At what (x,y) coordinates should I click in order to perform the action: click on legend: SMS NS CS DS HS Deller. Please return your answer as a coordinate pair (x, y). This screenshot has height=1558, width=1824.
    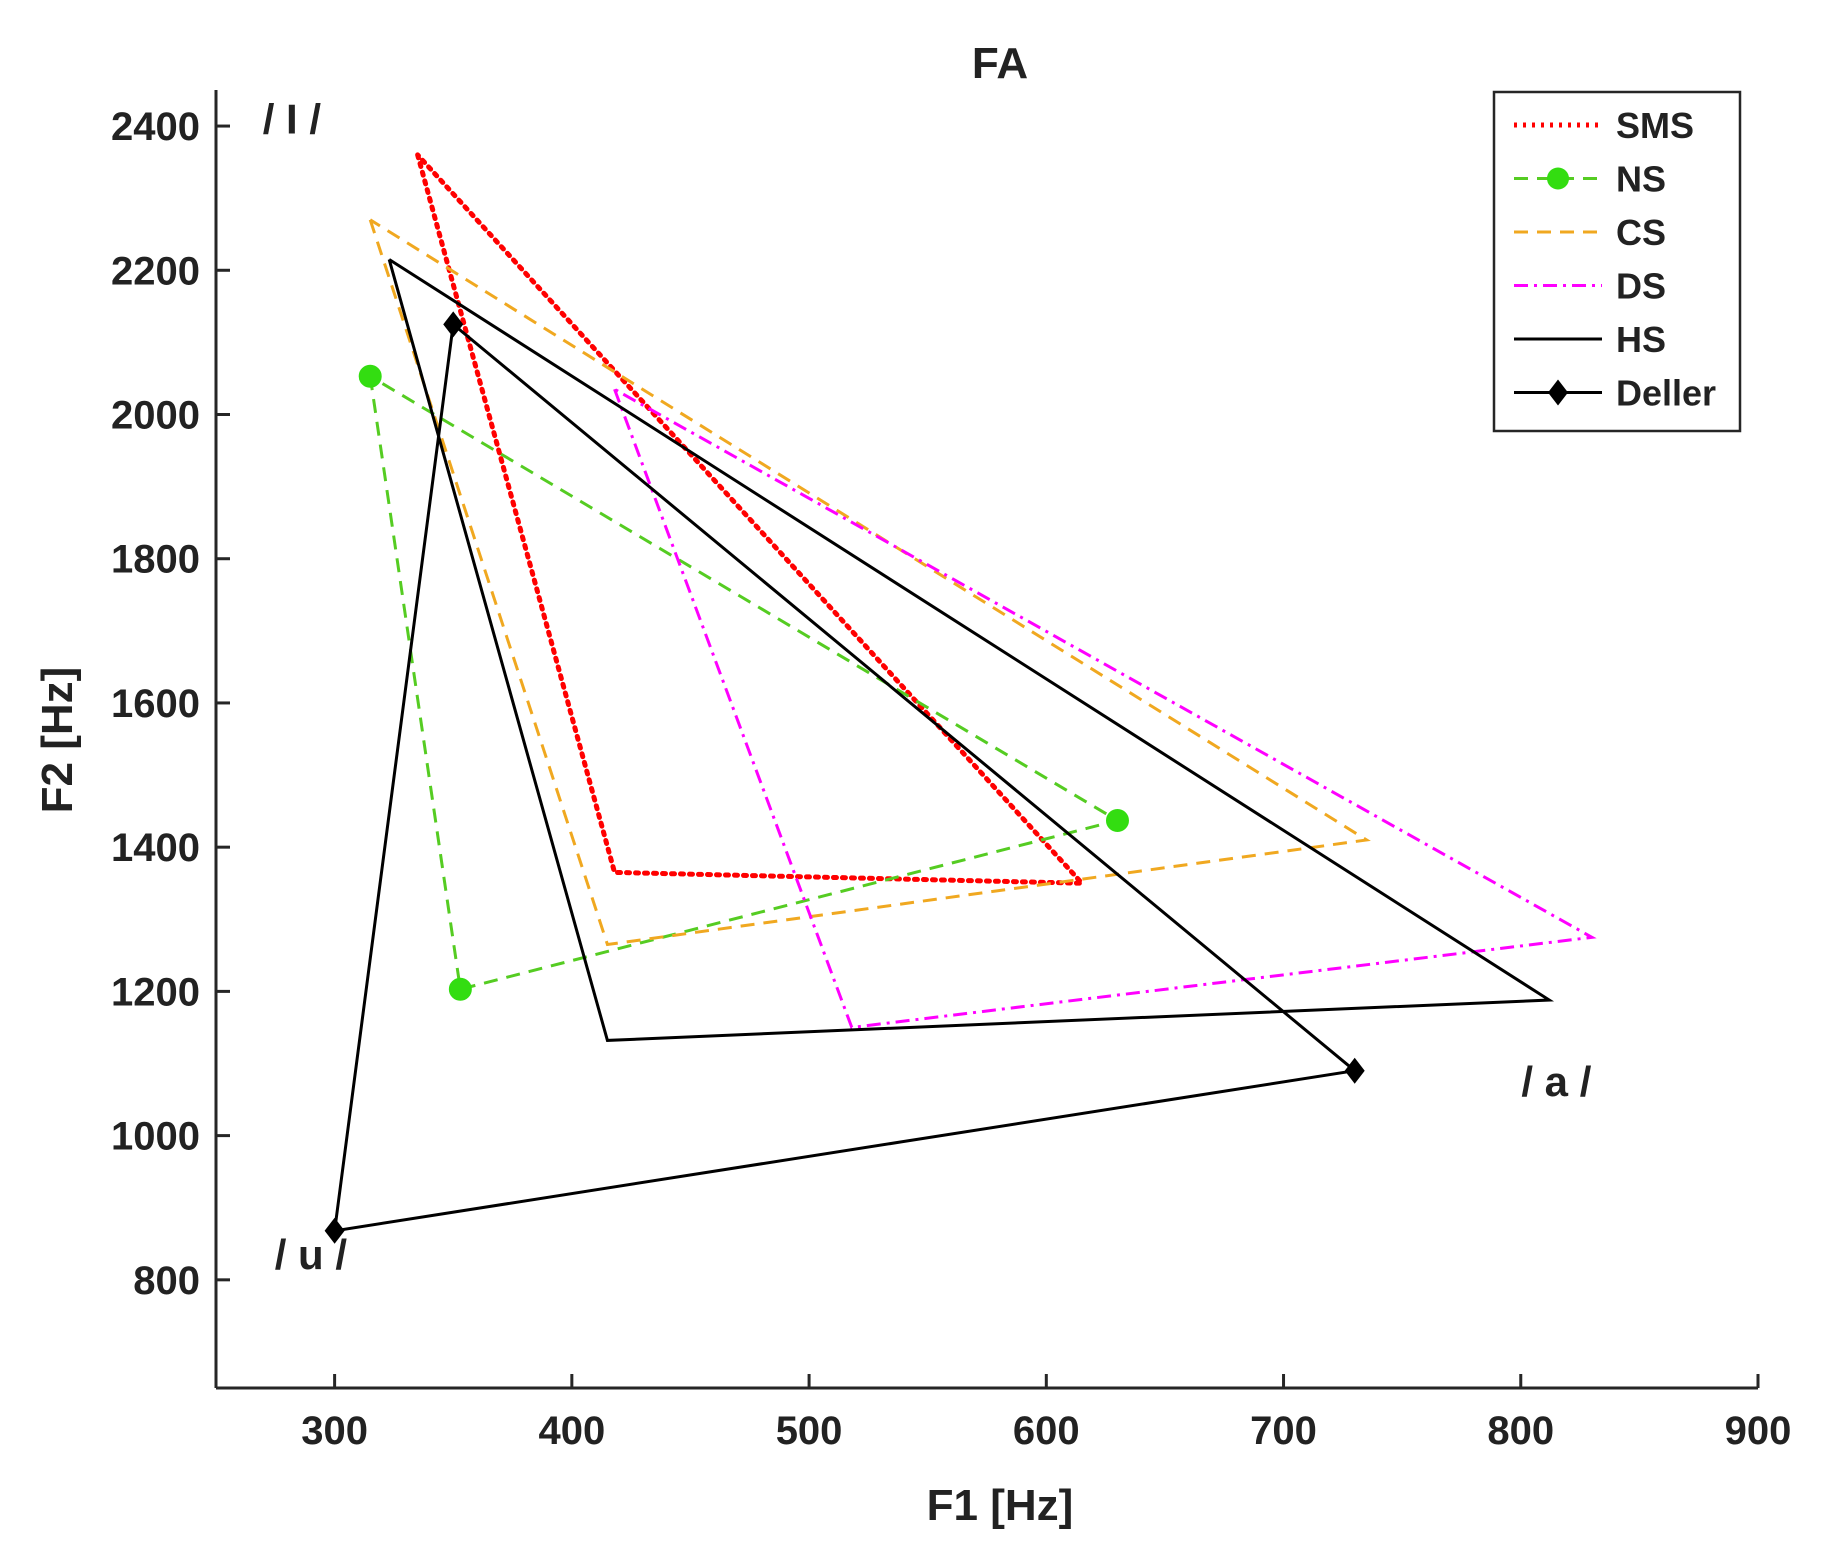
    Looking at the image, I should click on (1617, 261).